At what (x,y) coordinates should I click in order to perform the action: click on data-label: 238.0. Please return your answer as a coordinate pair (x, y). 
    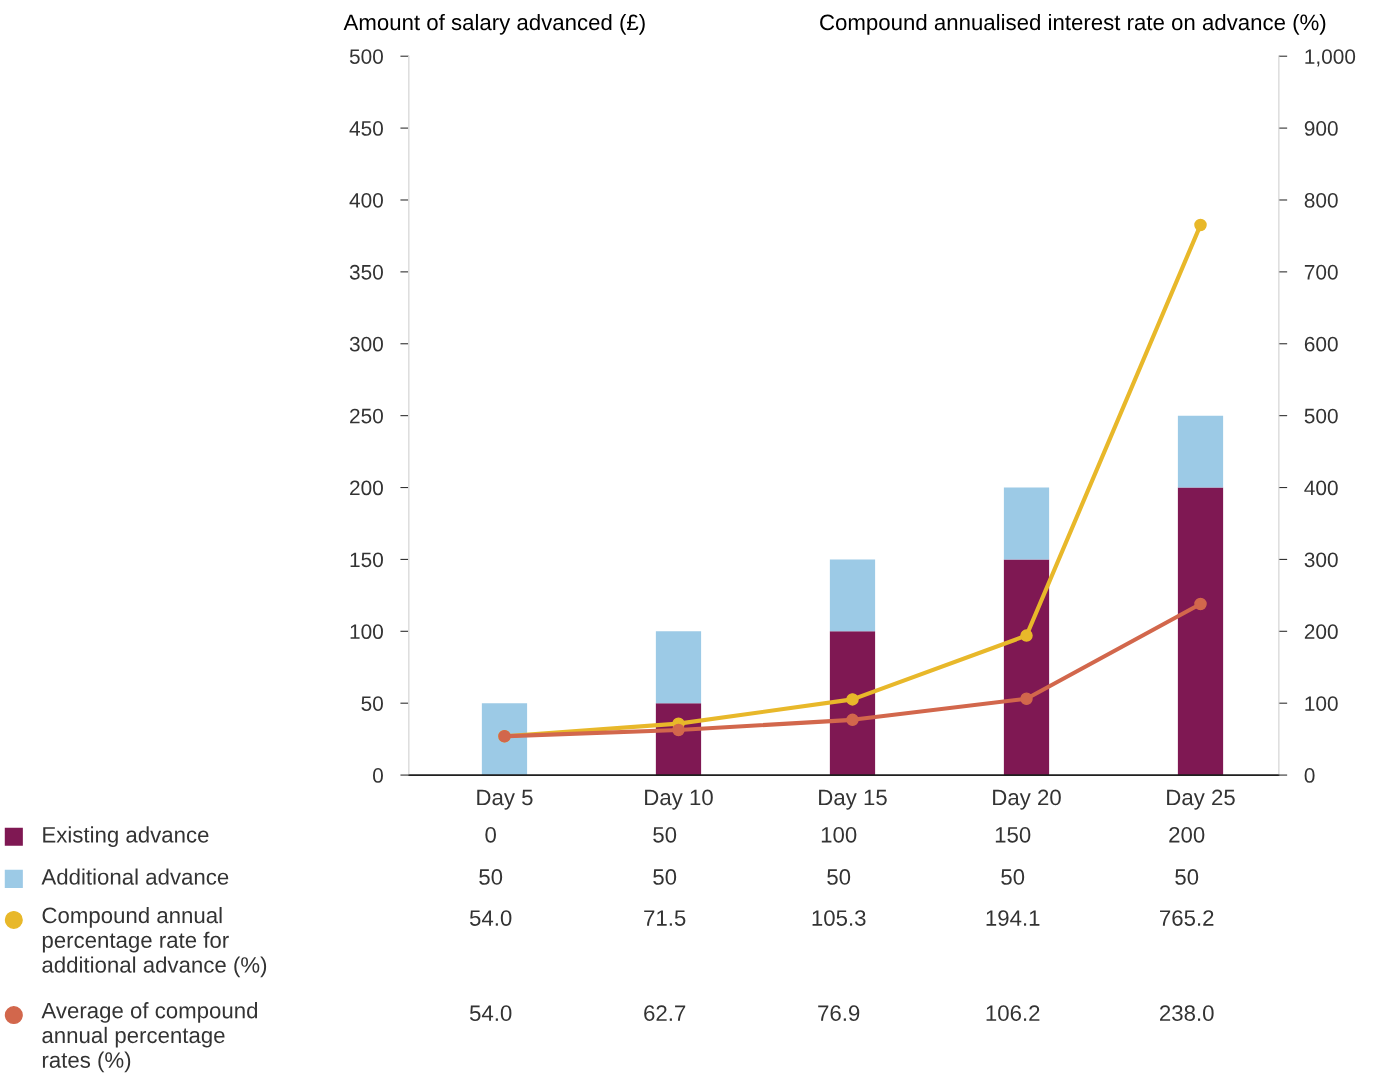
    Looking at the image, I should click on (1187, 1013).